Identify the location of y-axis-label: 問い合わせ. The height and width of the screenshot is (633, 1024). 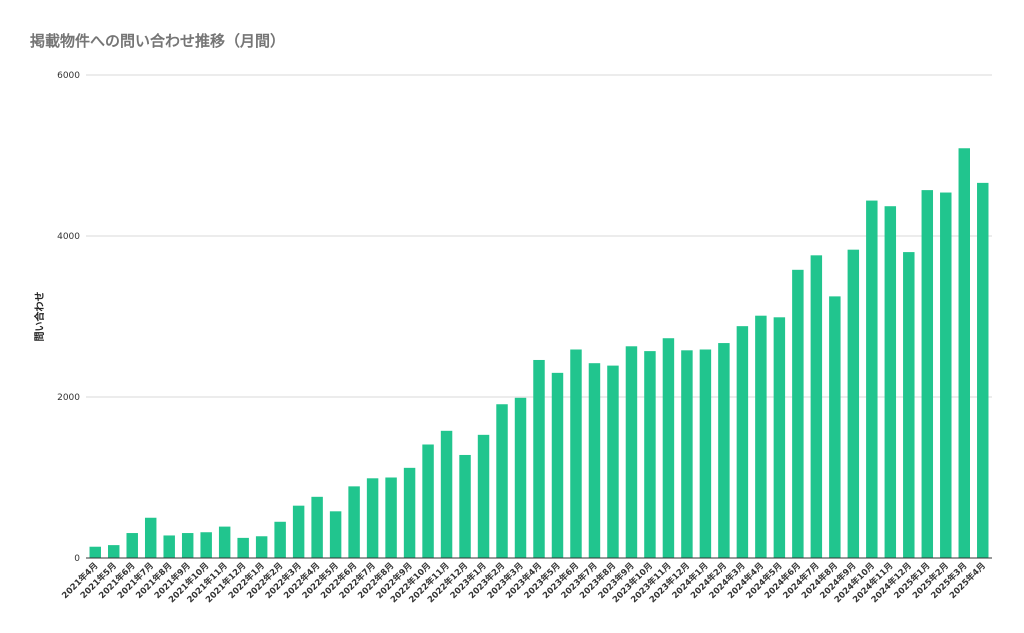
(39, 317).